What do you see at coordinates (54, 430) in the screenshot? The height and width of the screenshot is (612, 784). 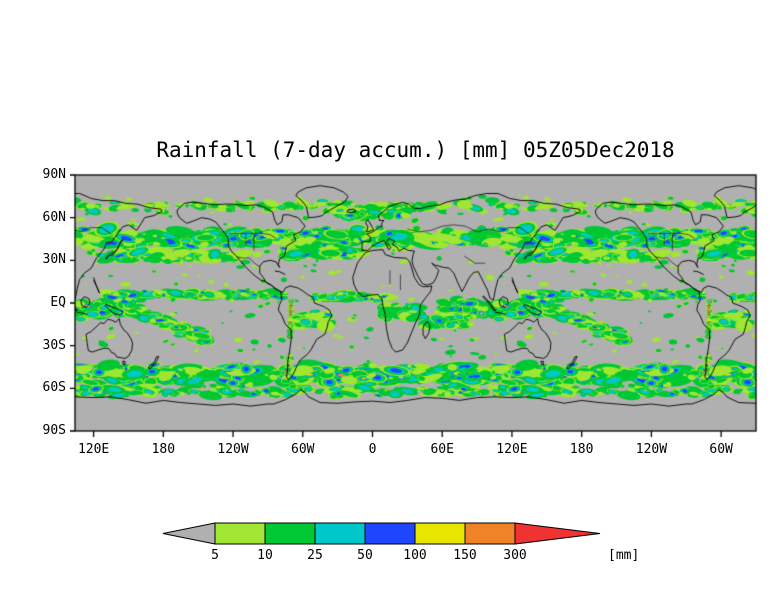 I see `y-tick-label: 90S` at bounding box center [54, 430].